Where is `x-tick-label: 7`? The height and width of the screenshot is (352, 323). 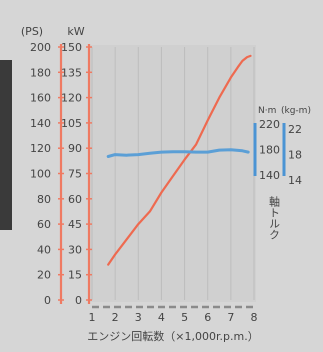 x-tick-label: 7 is located at coordinates (230, 317).